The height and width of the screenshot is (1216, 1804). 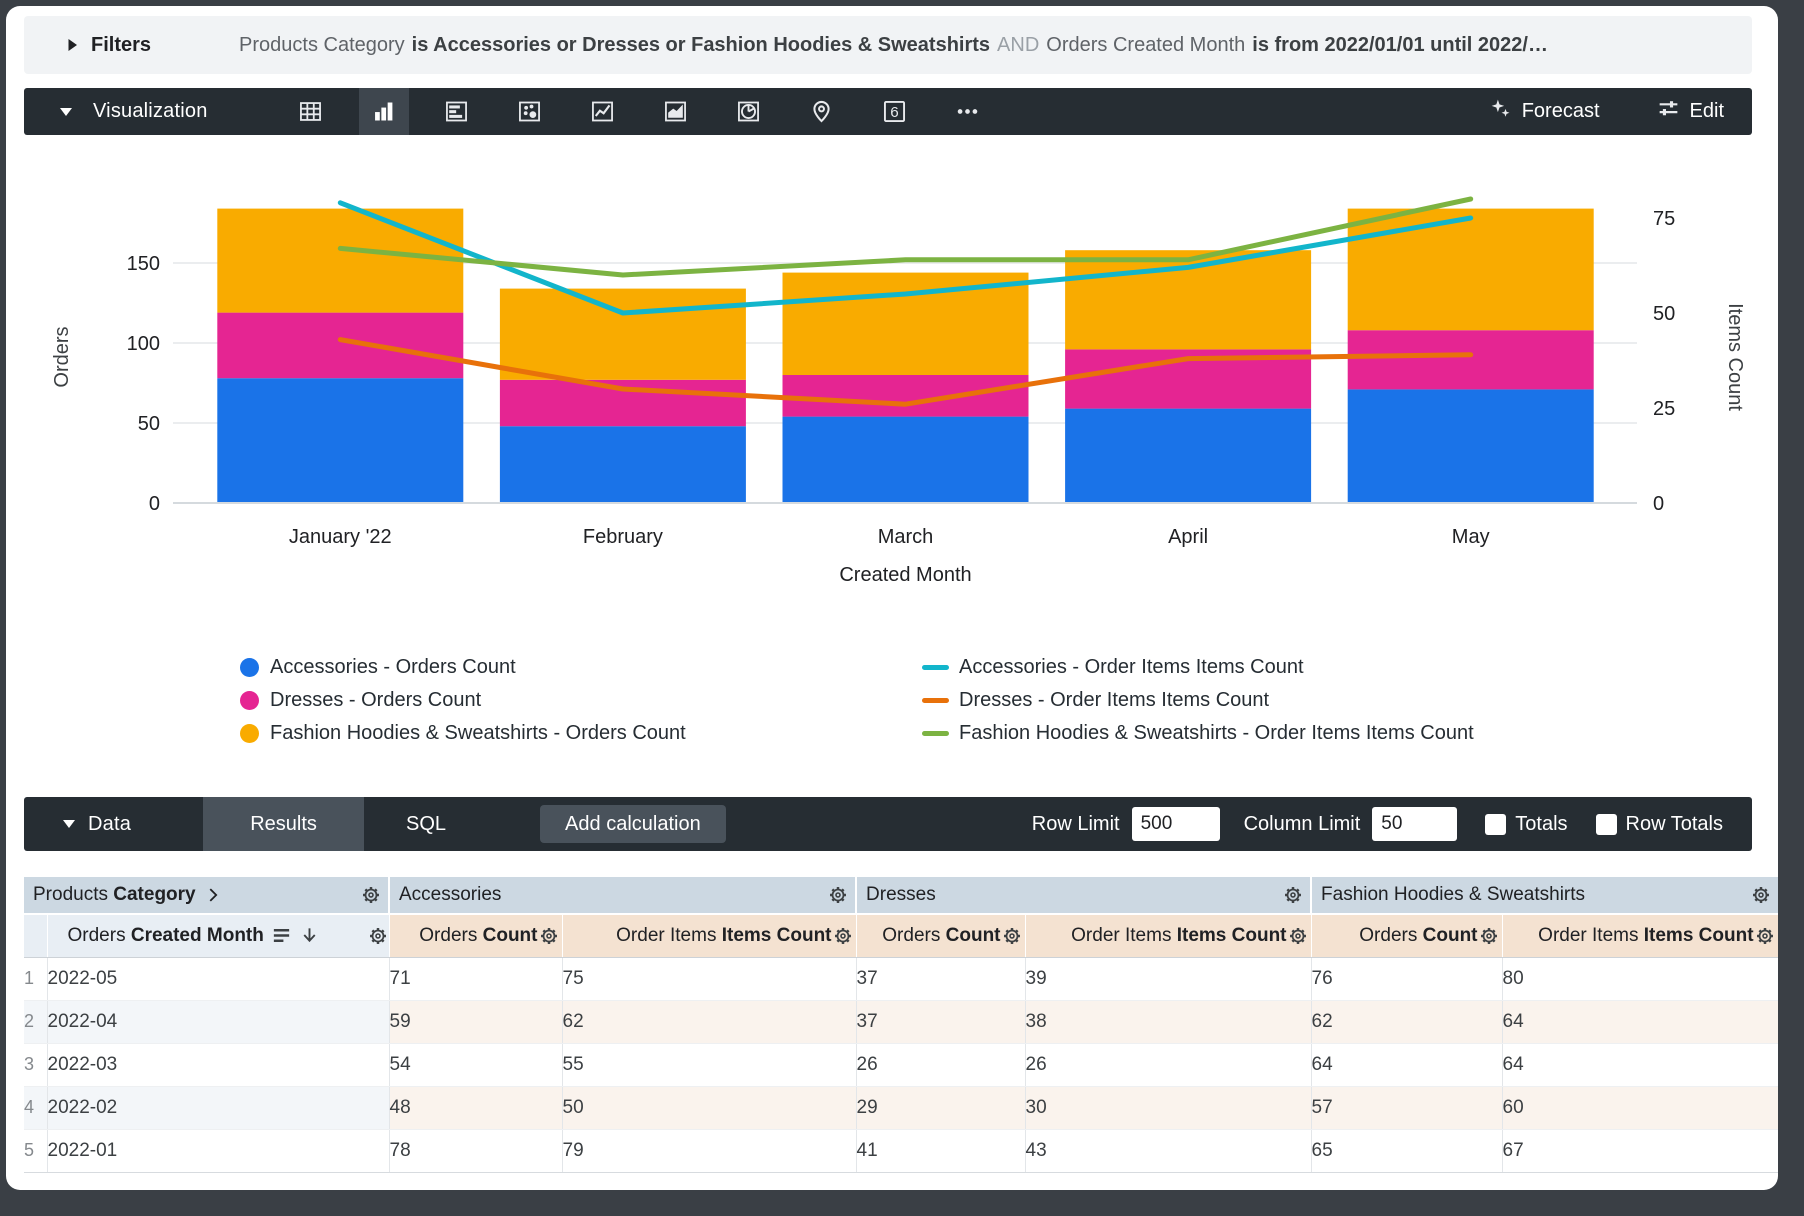 What do you see at coordinates (1640, 1108) in the screenshot?
I see `measure-cell: 60` at bounding box center [1640, 1108].